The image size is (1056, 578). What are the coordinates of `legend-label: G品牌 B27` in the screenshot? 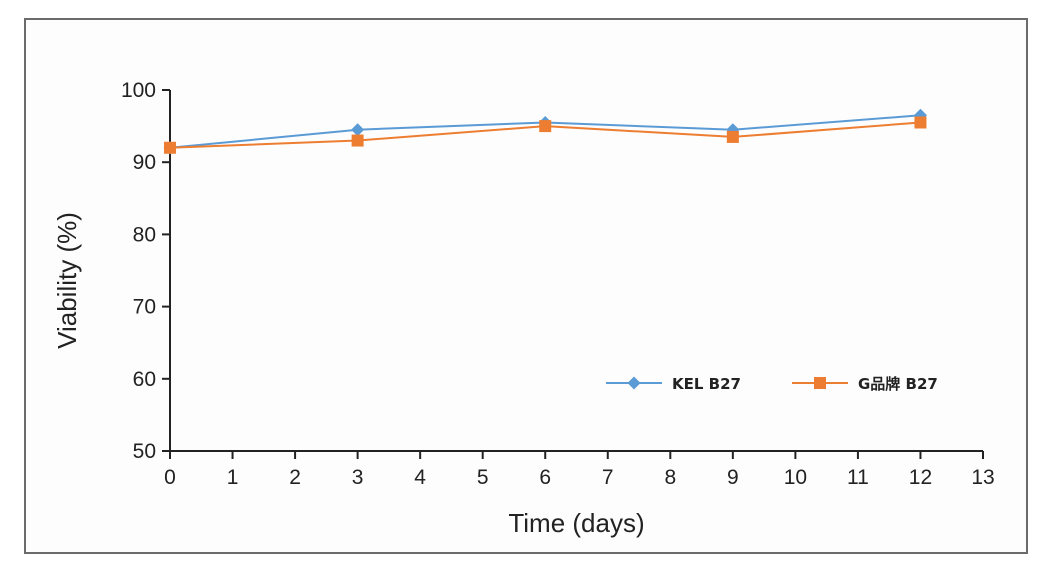 It's located at (898, 384).